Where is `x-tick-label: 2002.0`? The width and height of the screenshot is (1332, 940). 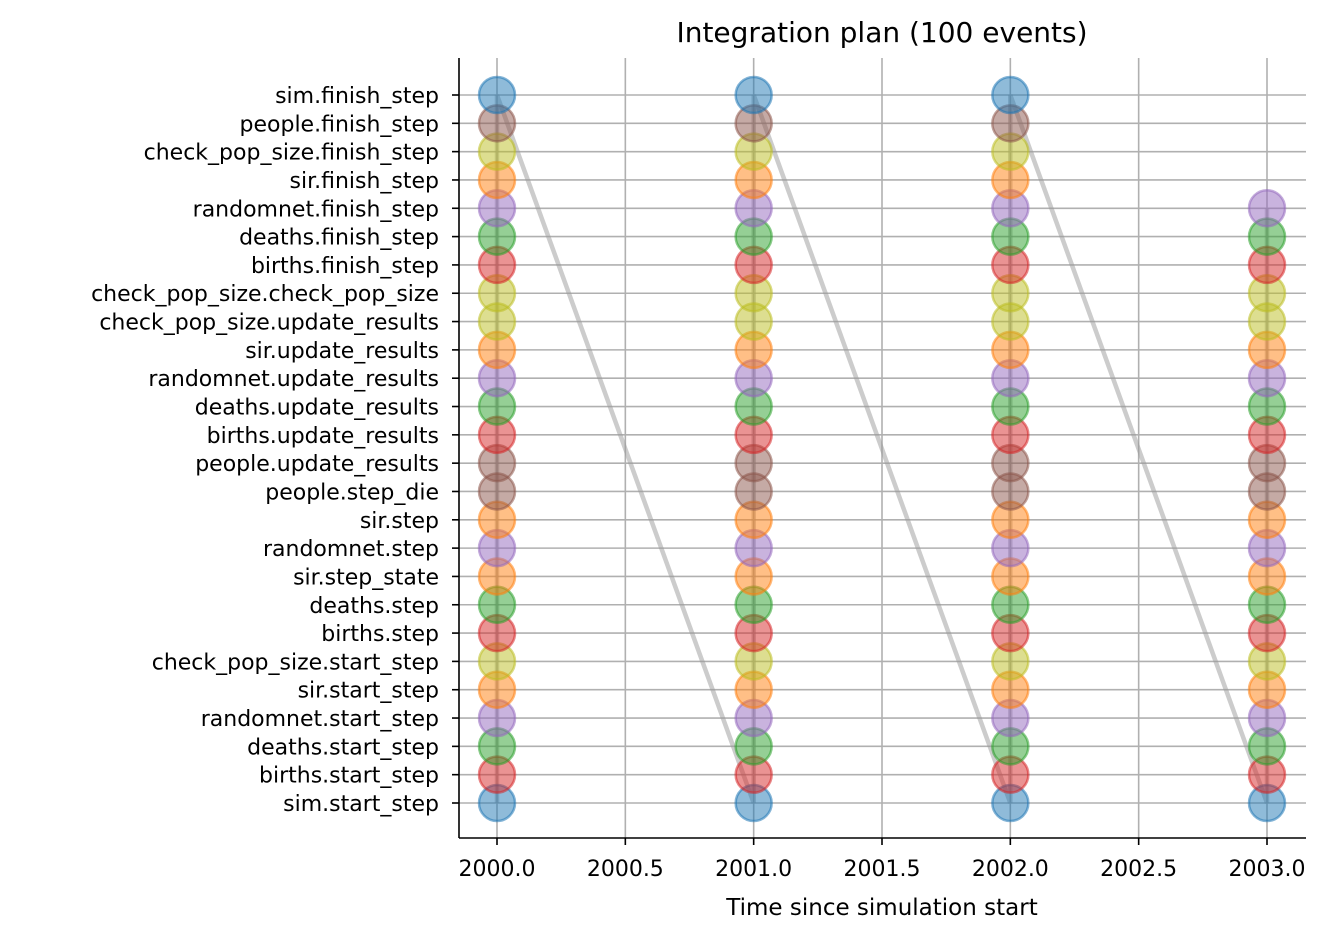
x-tick-label: 2002.0 is located at coordinates (1010, 869).